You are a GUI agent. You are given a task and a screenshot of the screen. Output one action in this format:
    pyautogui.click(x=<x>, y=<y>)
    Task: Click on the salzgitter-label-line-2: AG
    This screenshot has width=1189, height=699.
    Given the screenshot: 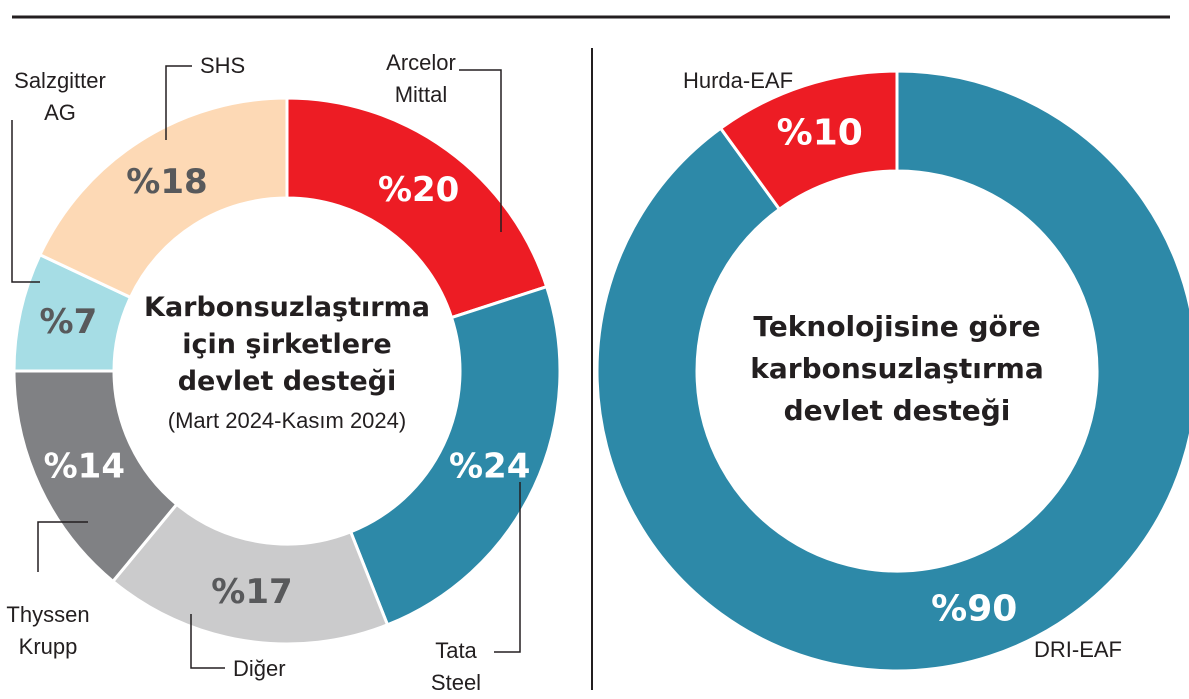 What is the action you would take?
    pyautogui.click(x=60, y=112)
    